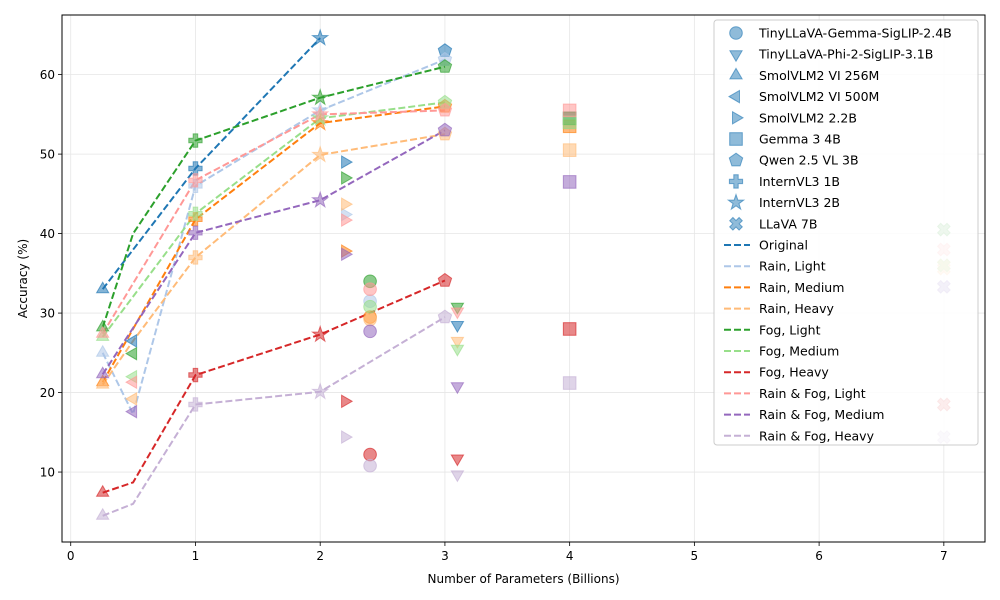  What do you see at coordinates (320, 154) in the screenshot?
I see `data-point-internvl3-2b-rain-heavy` at bounding box center [320, 154].